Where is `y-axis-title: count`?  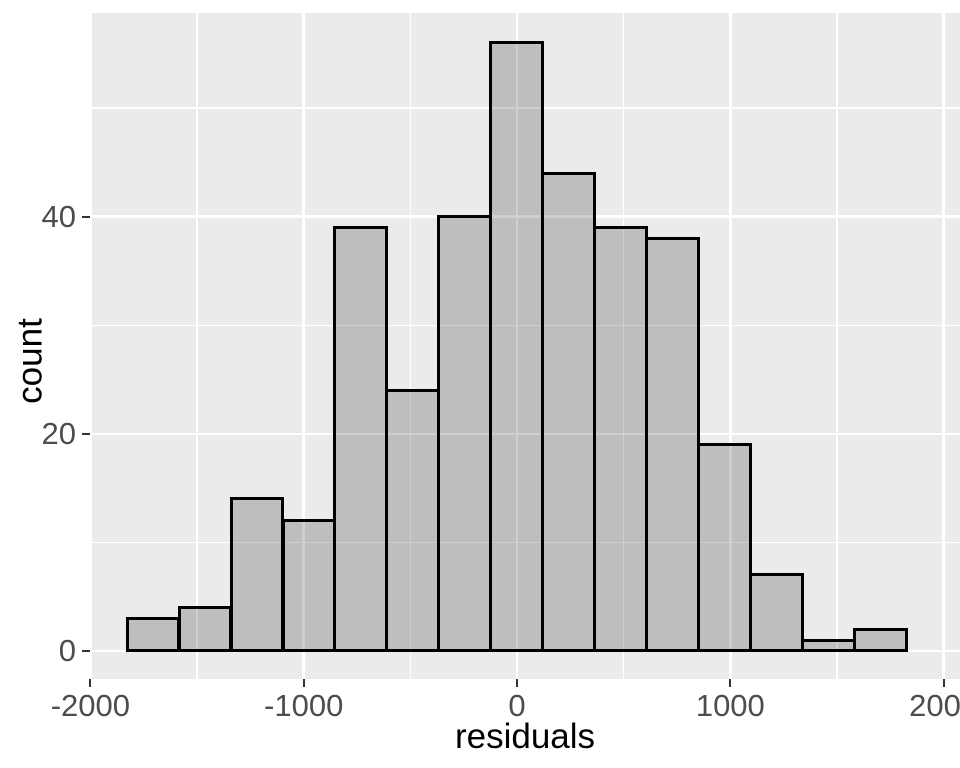
y-axis-title: count is located at coordinates (30, 361).